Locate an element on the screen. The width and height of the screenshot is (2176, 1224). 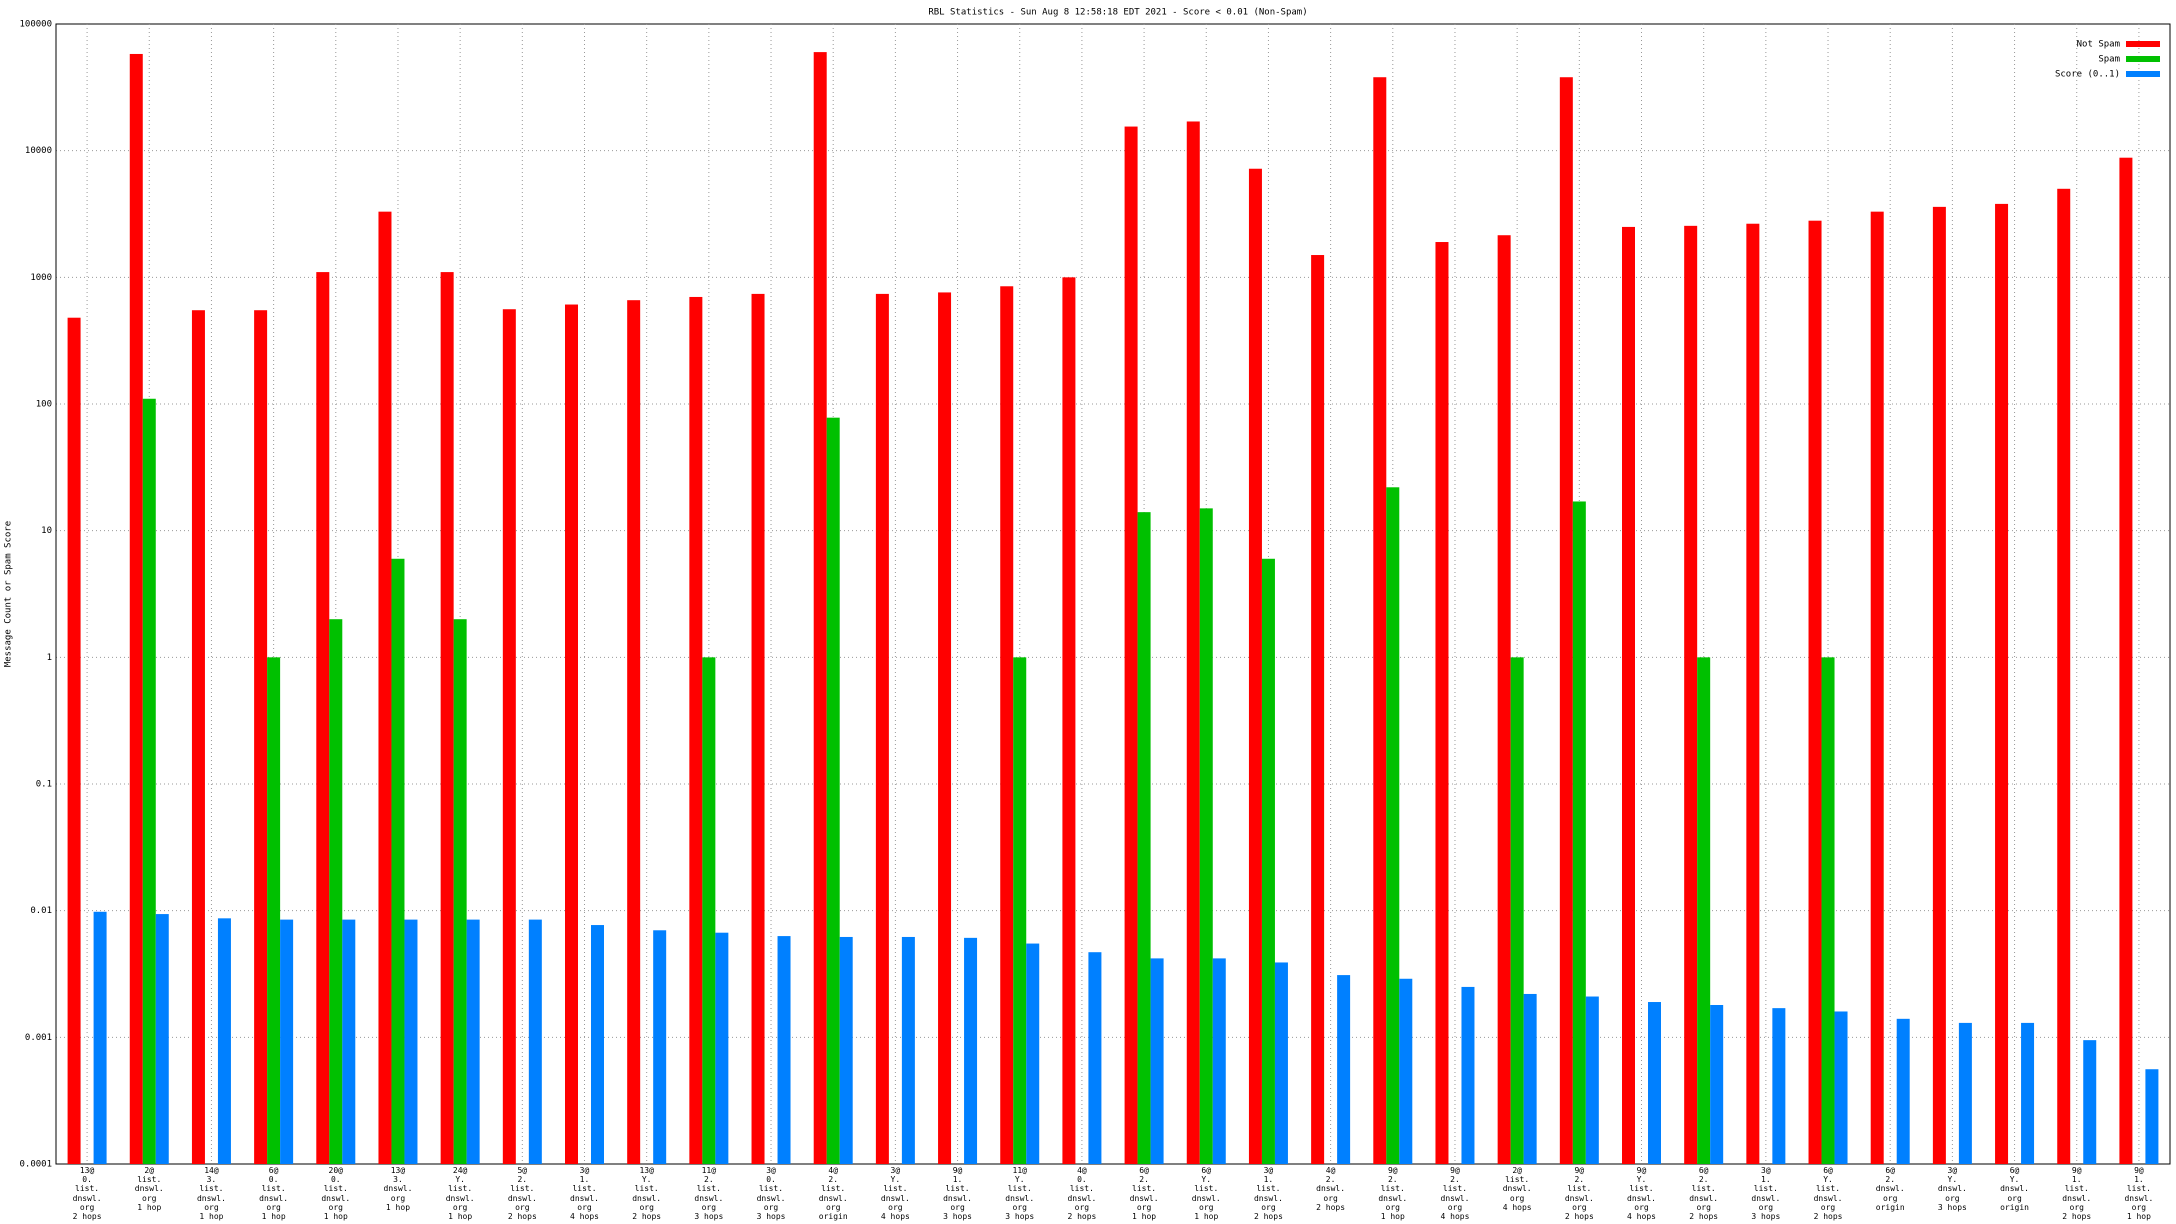
x-tick-label: 9@ 2. list. dnswl. org 2 hops is located at coordinates (1579, 1194).